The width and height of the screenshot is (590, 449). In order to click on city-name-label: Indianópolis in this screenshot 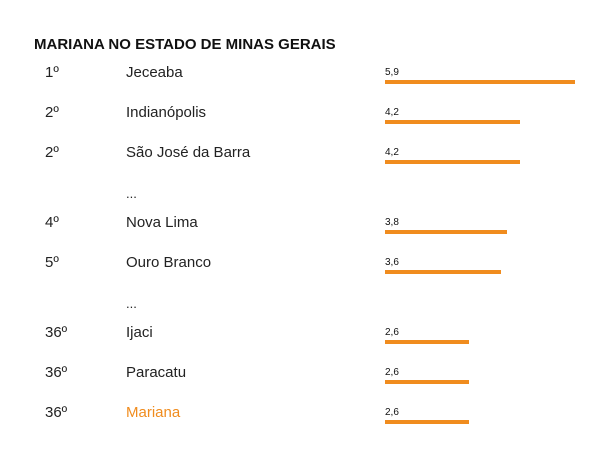, I will do `click(166, 112)`.